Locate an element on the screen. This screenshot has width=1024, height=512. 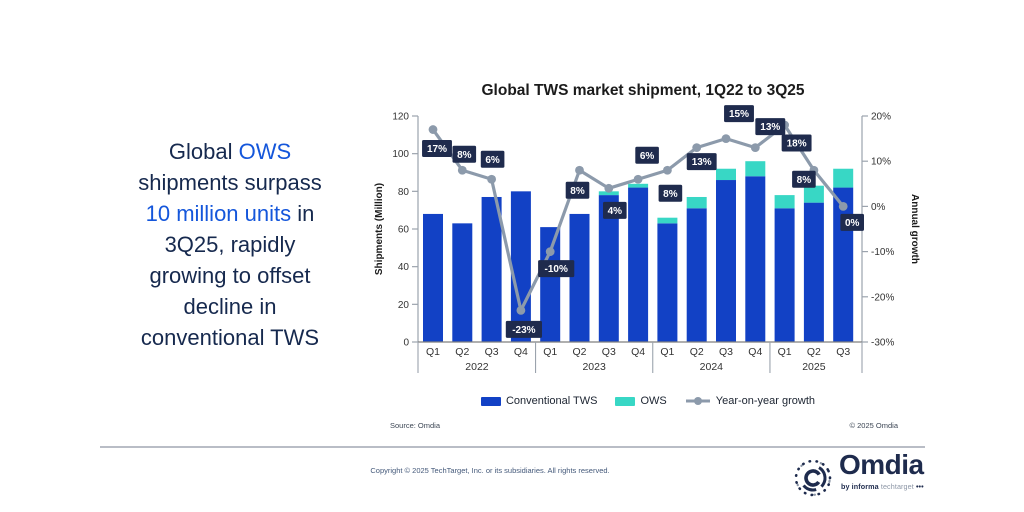
yoy-growth-label: 17% is located at coordinates (437, 149).